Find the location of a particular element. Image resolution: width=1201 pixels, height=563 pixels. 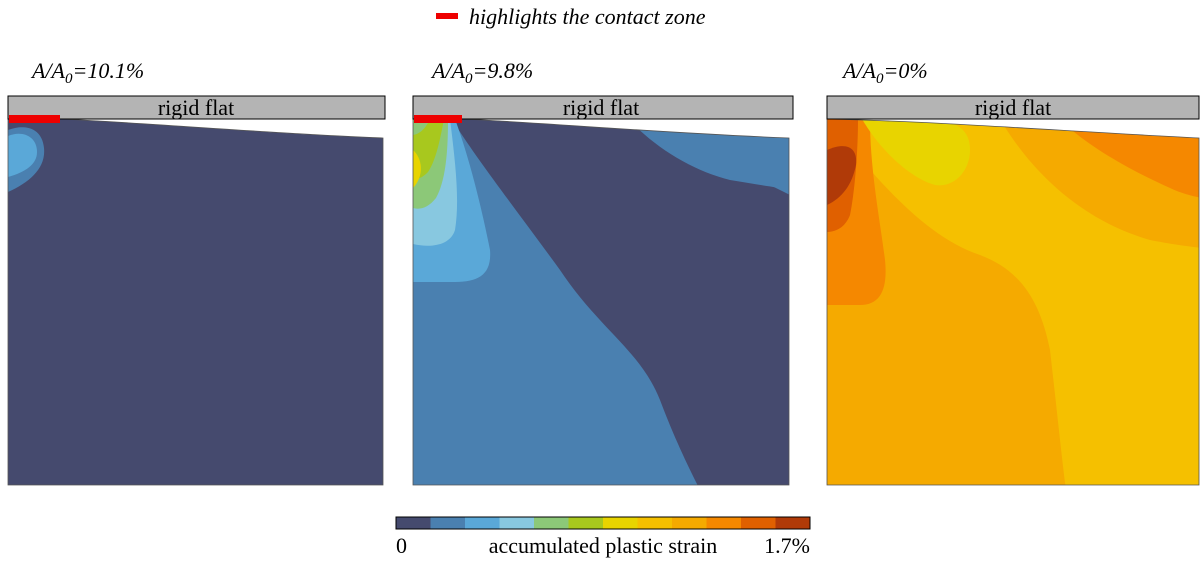

panel-1-rigid-flat is located at coordinates (196, 107).